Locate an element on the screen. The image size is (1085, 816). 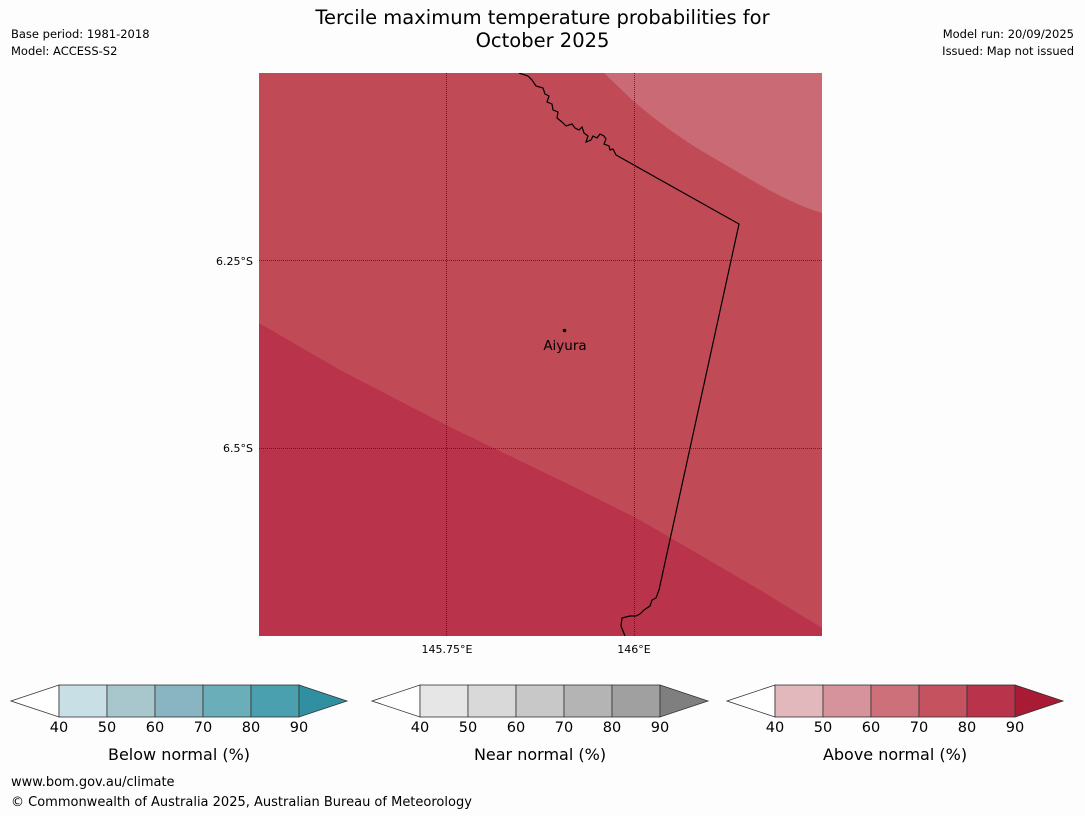
meta-left: Base period: 1981-2018 Model: ACCESS-S2 is located at coordinates (80, 43).